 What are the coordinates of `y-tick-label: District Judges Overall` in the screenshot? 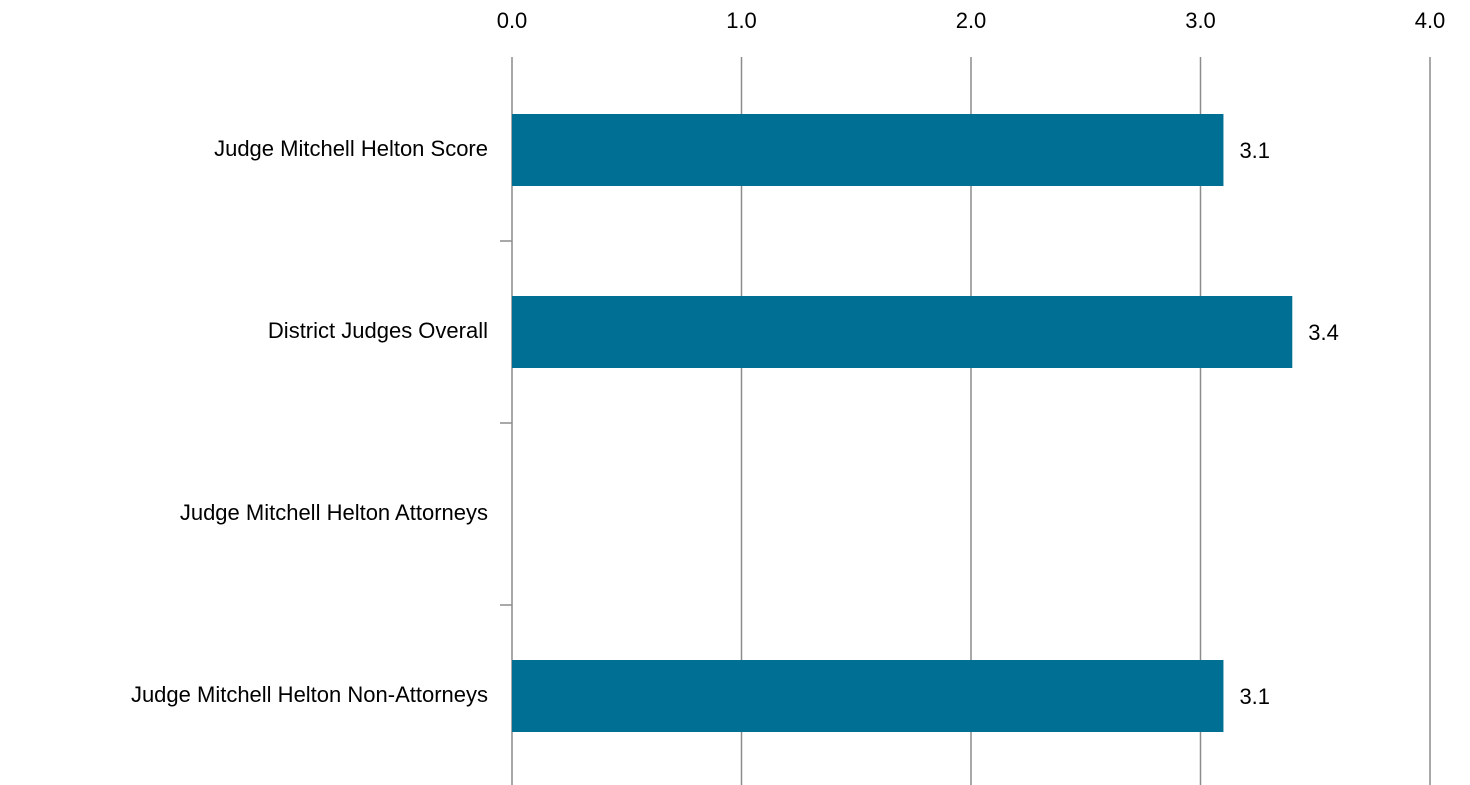 It's located at (378, 330).